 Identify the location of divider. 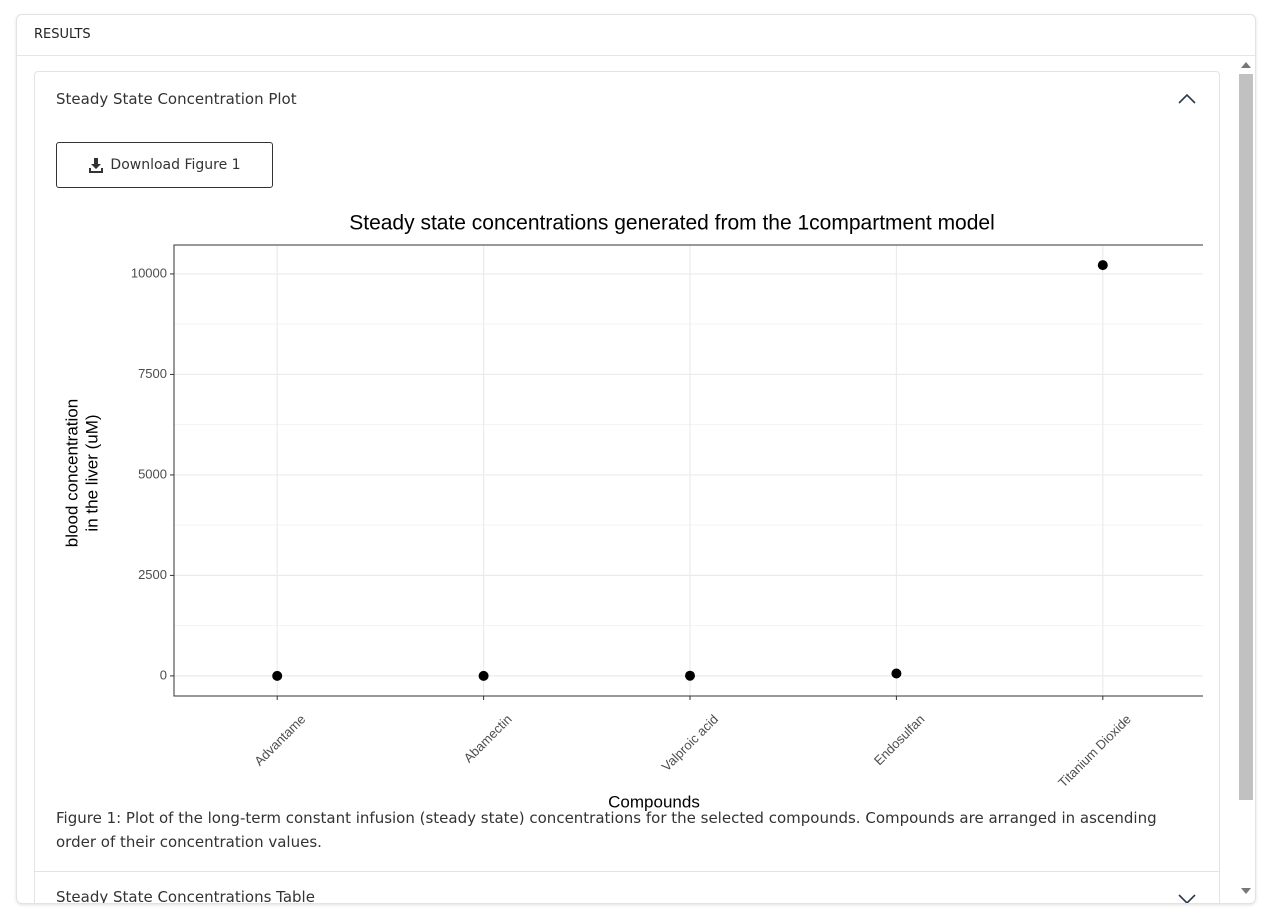
(627, 871).